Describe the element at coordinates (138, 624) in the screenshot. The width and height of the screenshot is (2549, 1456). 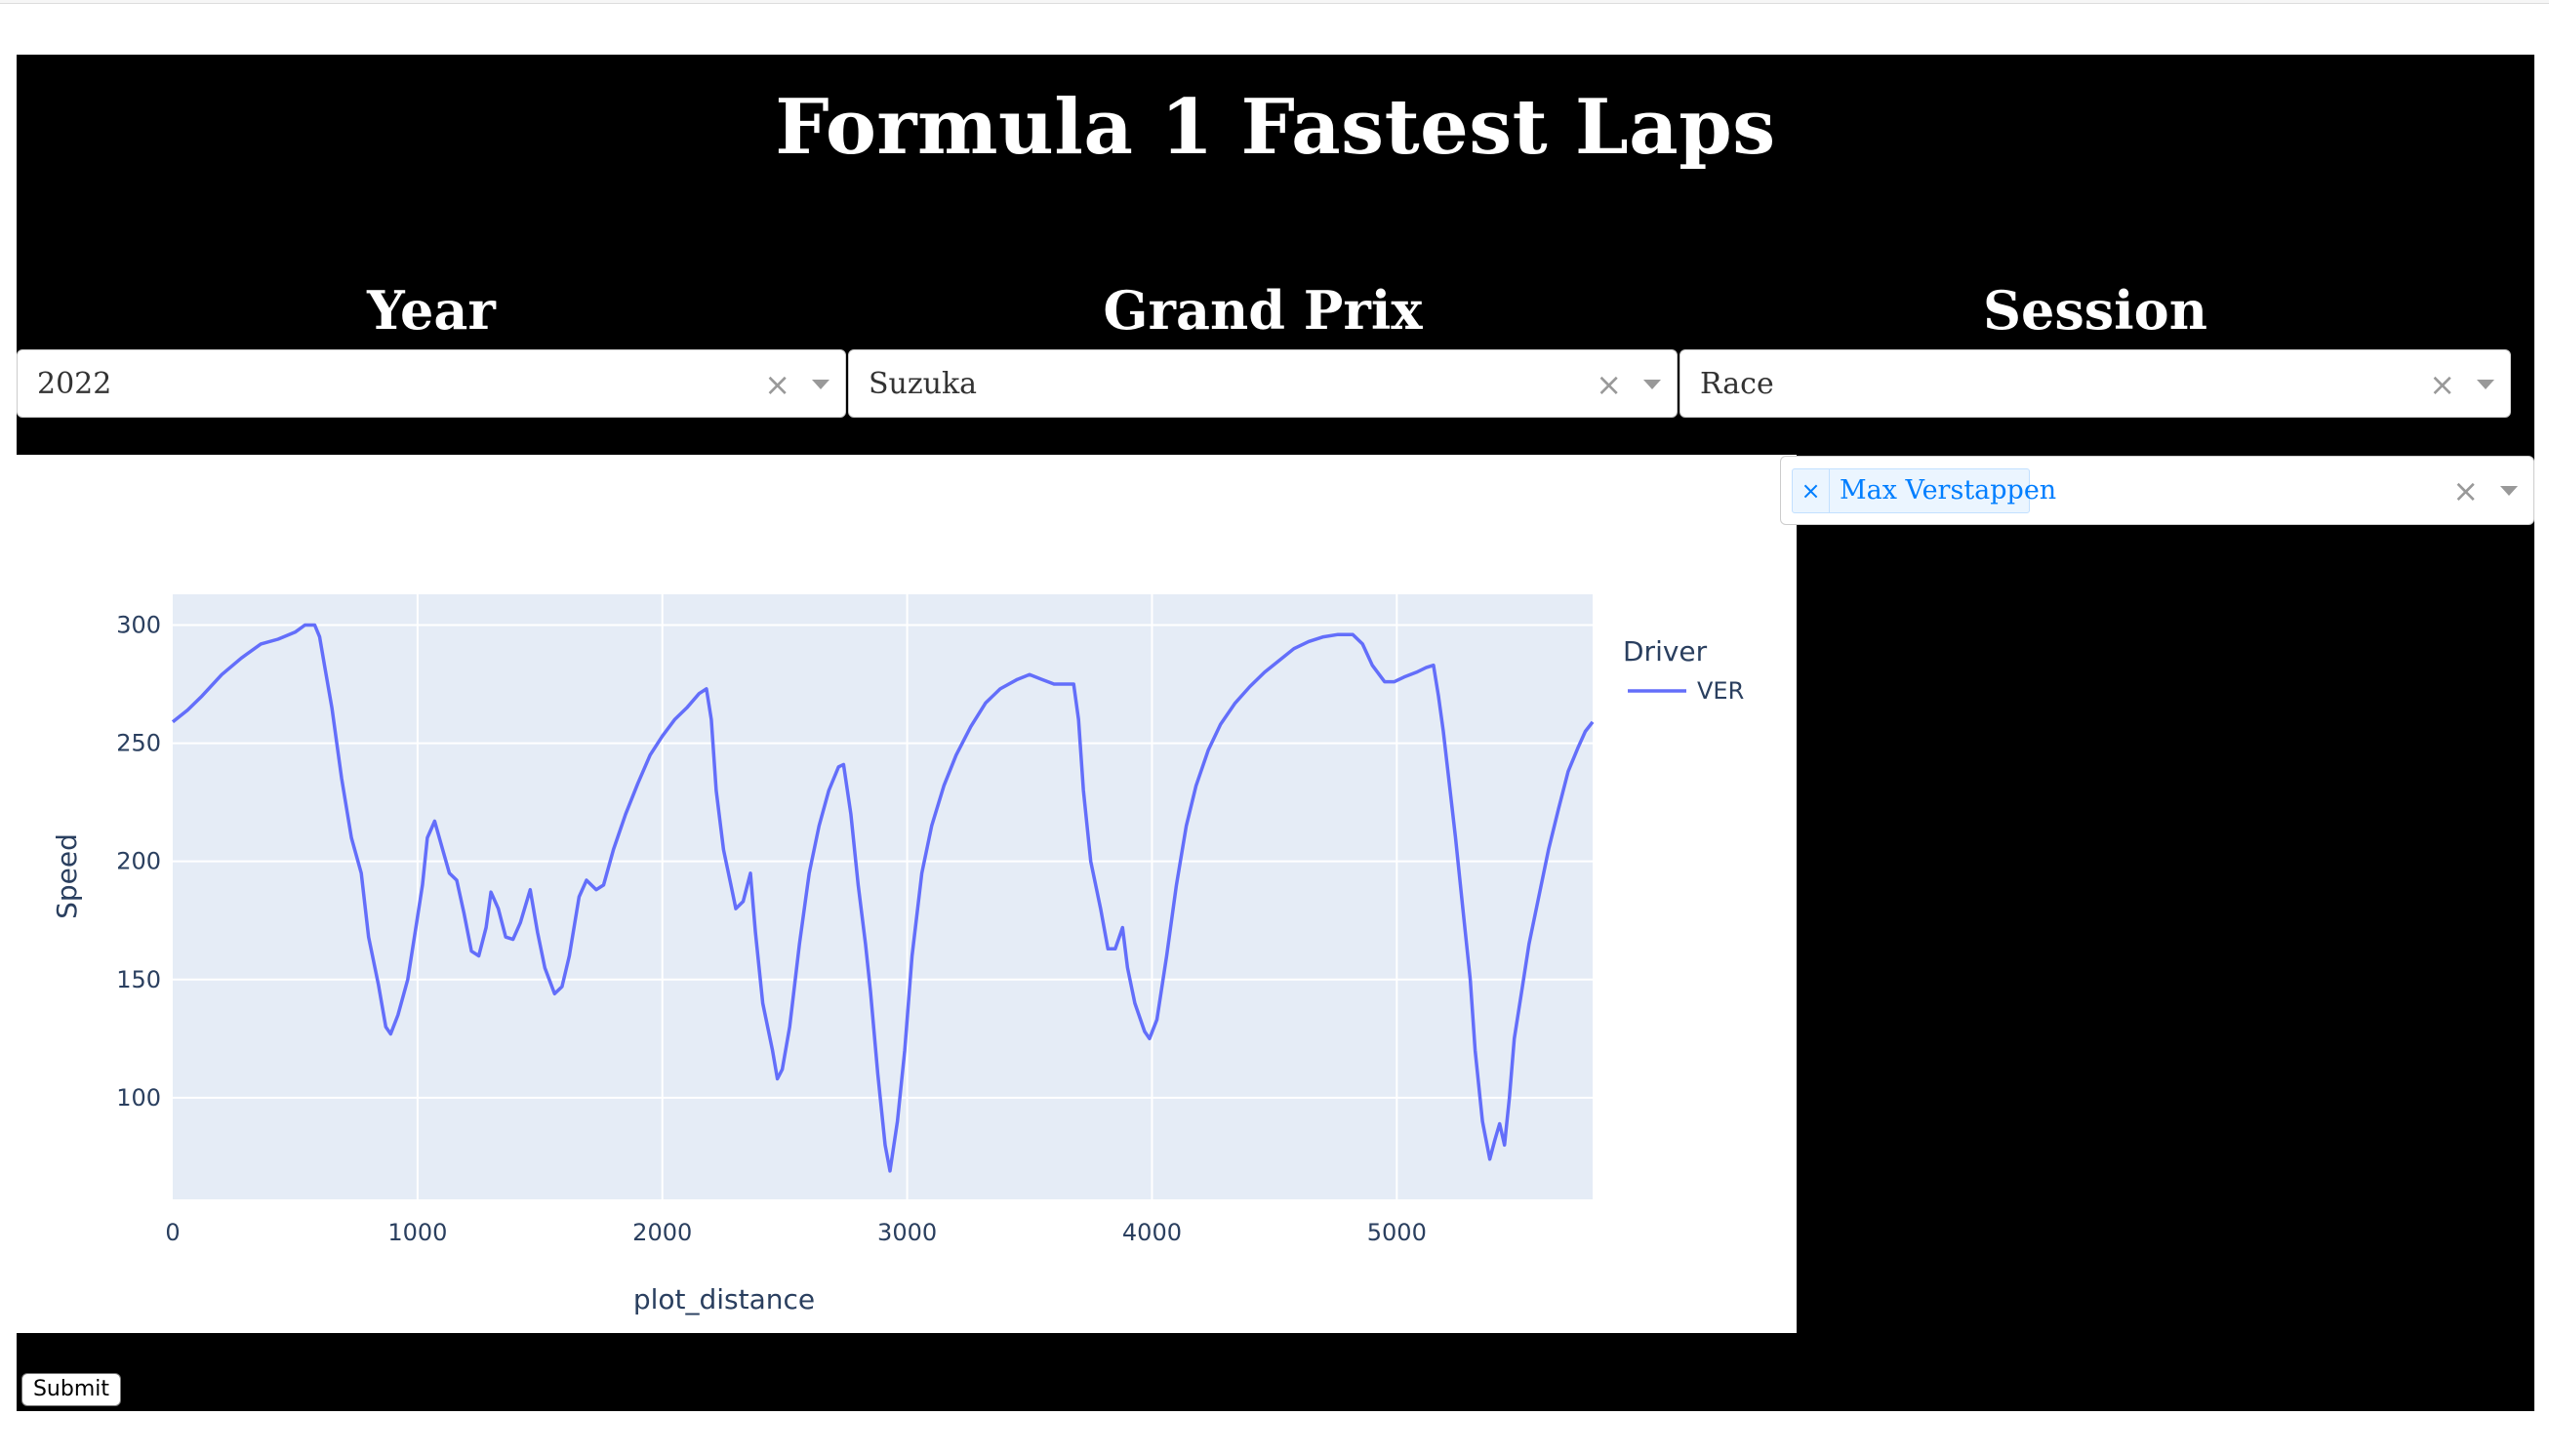
I see `y-tick-label: 300` at that location.